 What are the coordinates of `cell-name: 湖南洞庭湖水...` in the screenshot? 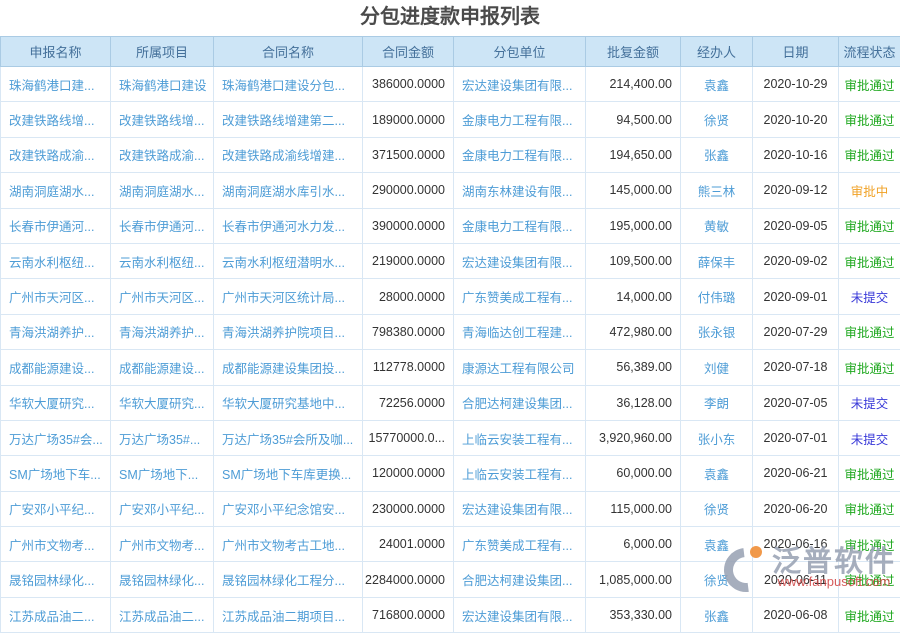 It's located at (56, 190).